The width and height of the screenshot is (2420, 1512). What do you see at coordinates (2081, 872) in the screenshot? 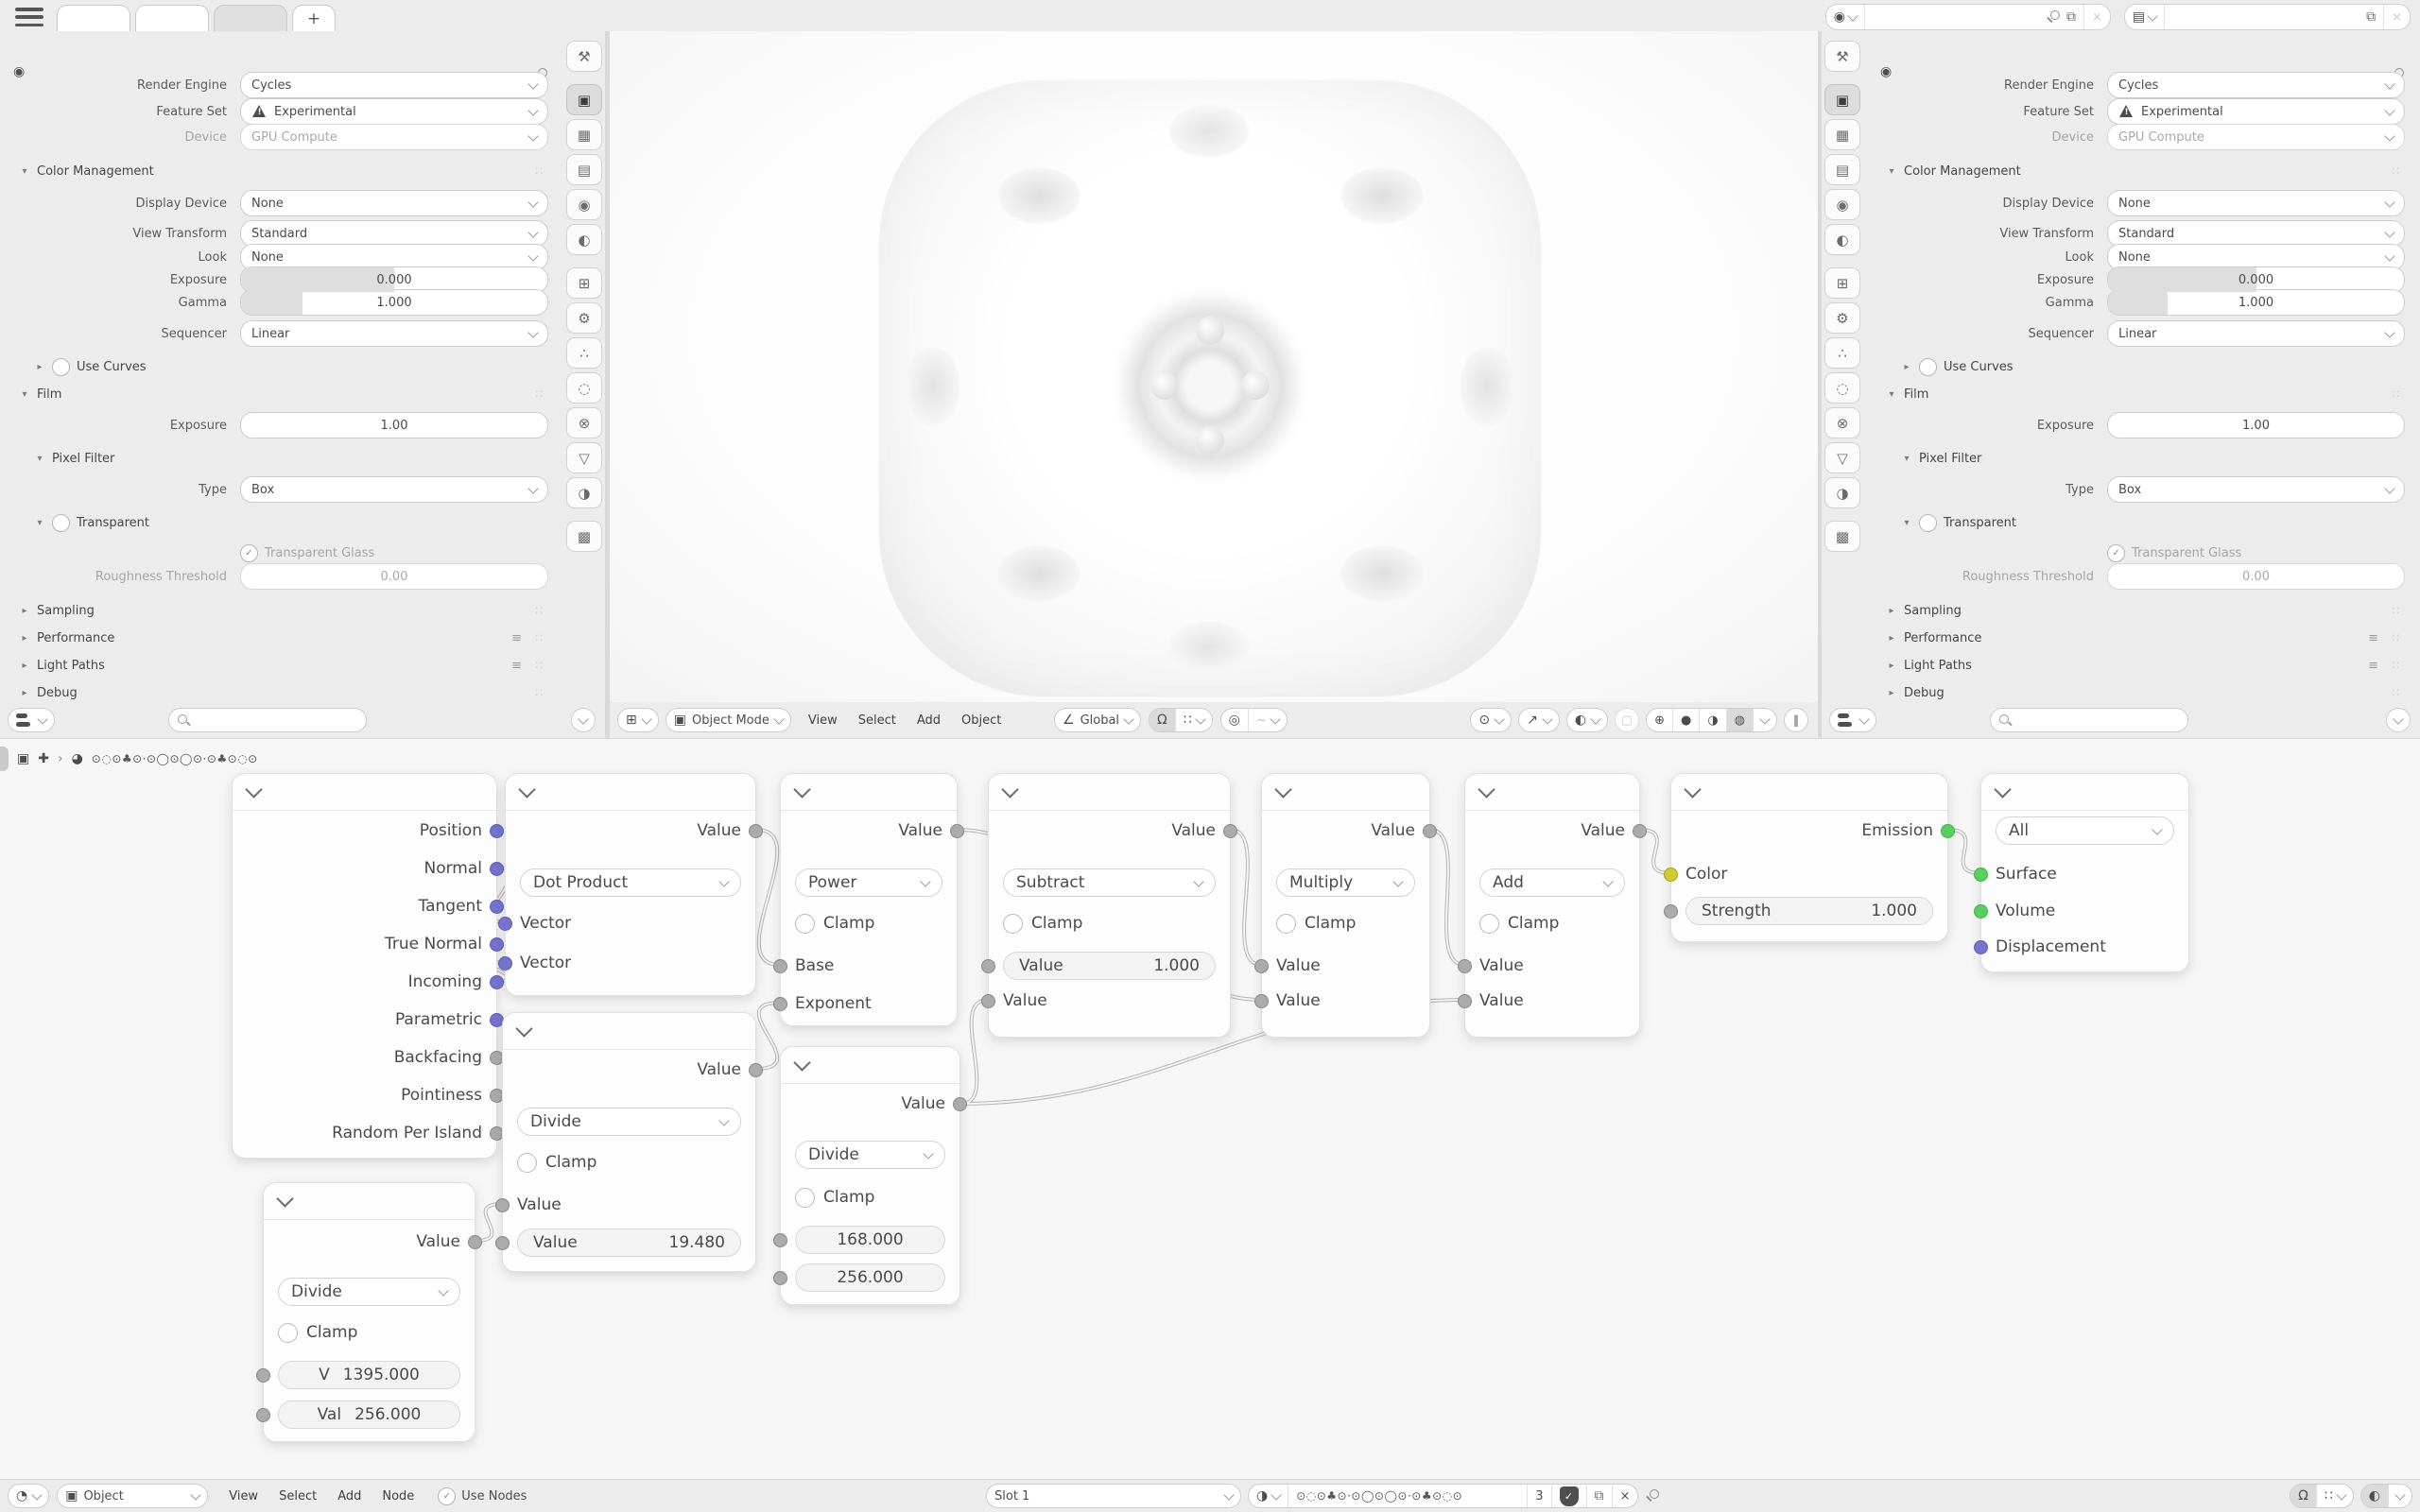
I see `node-material-output: All Surface Volume Displacement` at bounding box center [2081, 872].